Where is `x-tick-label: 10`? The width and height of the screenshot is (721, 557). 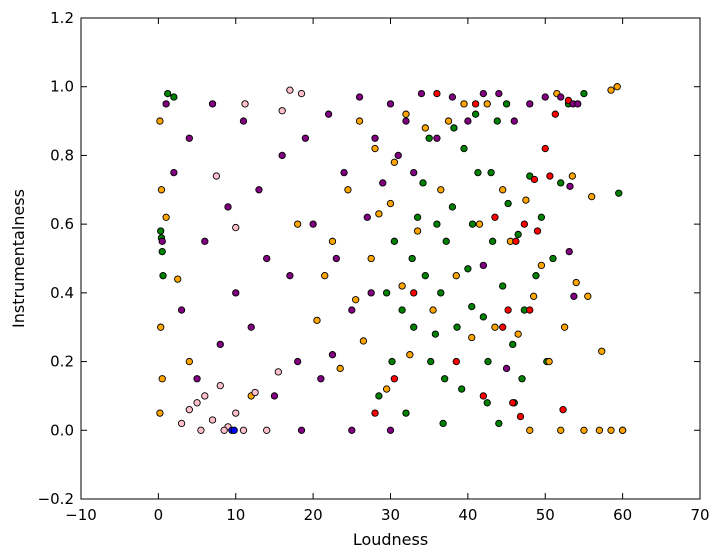 x-tick-label: 10 is located at coordinates (235, 515).